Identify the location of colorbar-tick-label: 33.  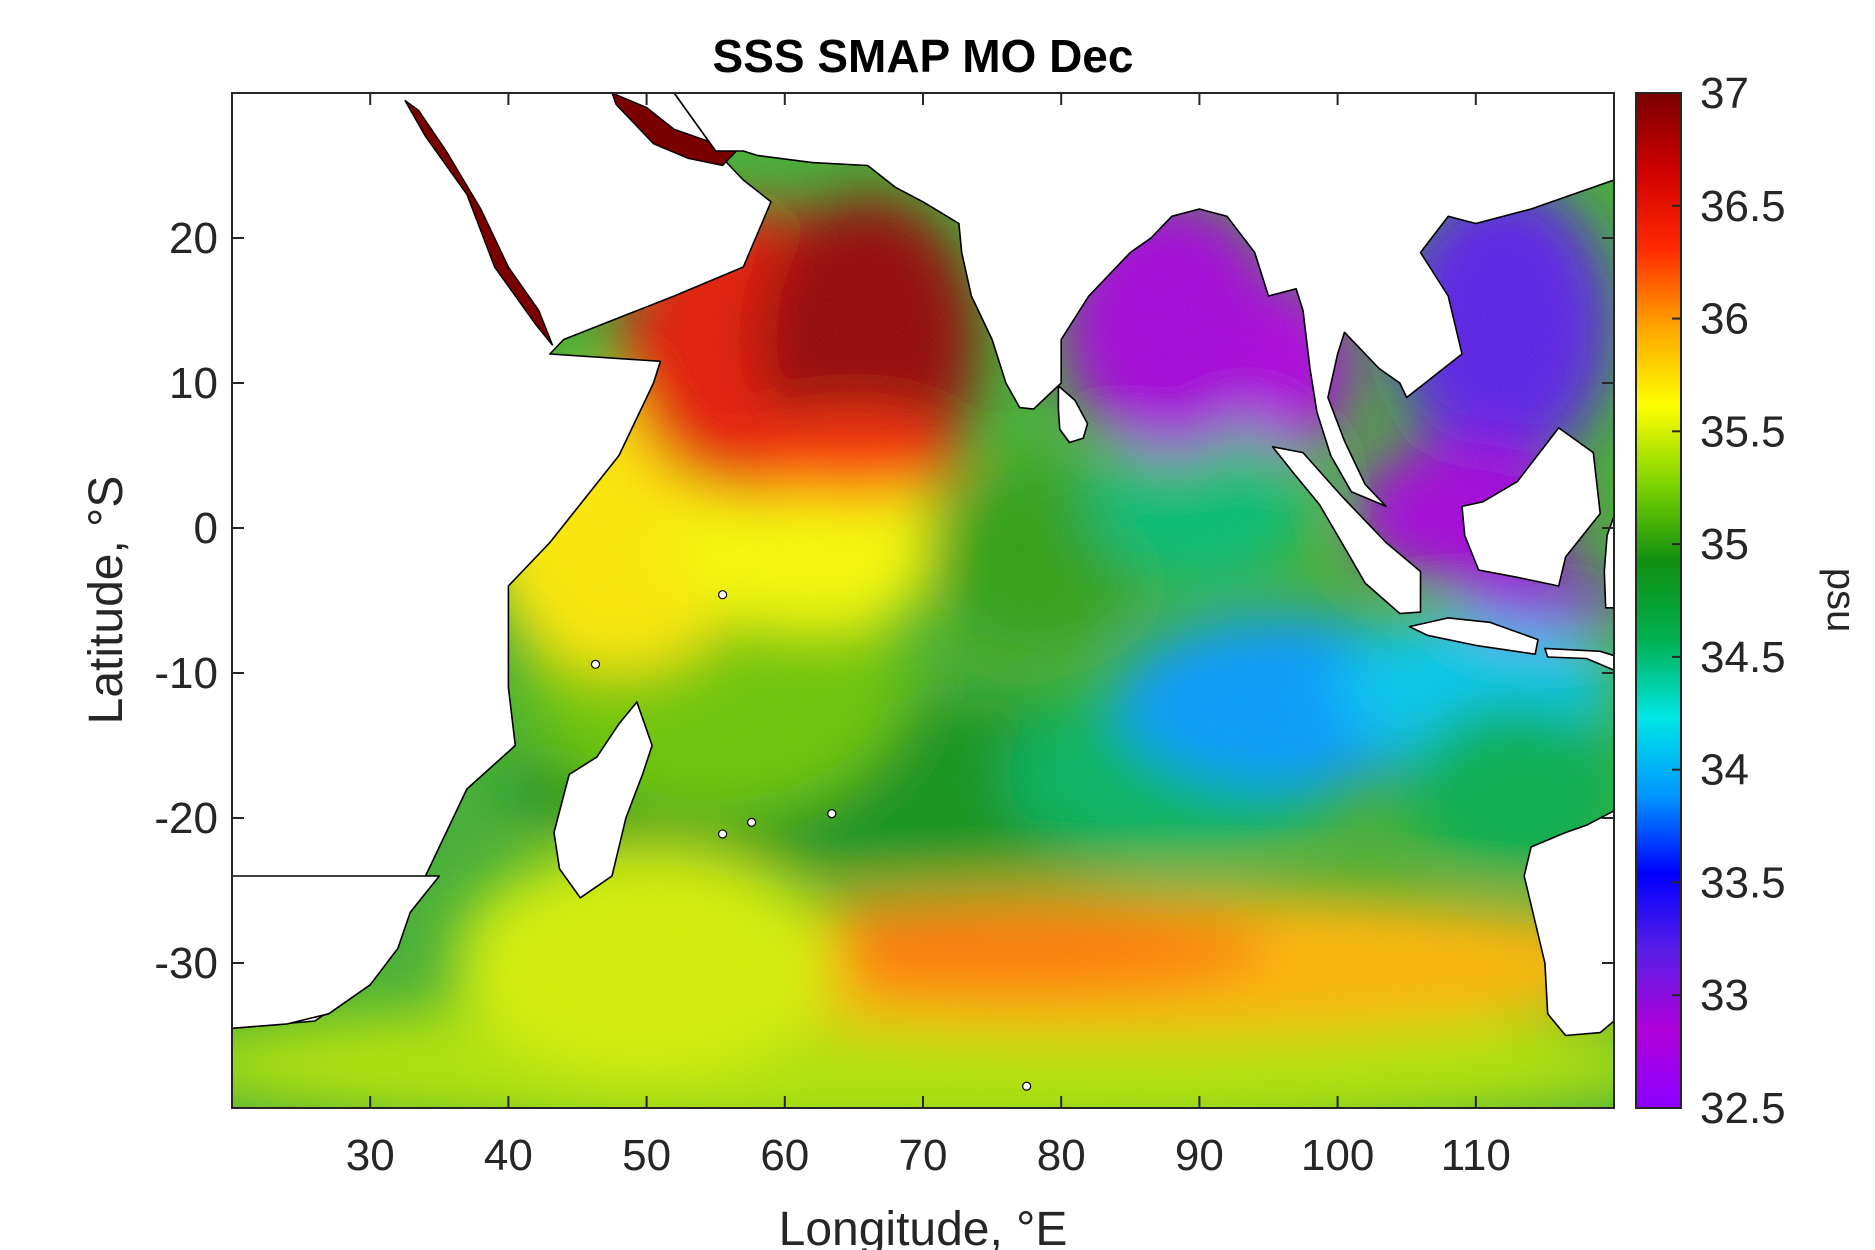
(1724, 995).